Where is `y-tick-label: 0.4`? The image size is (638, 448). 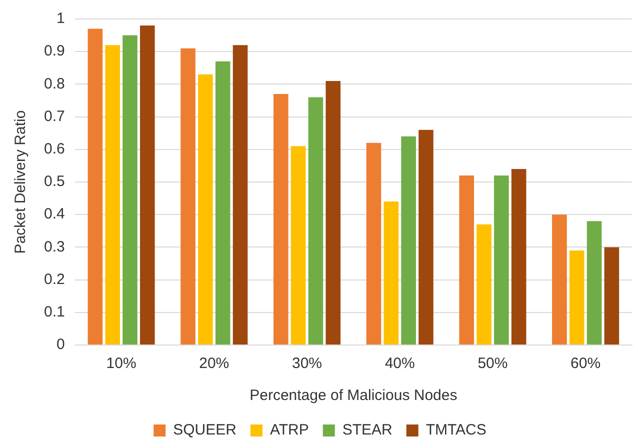 y-tick-label: 0.4 is located at coordinates (54, 214).